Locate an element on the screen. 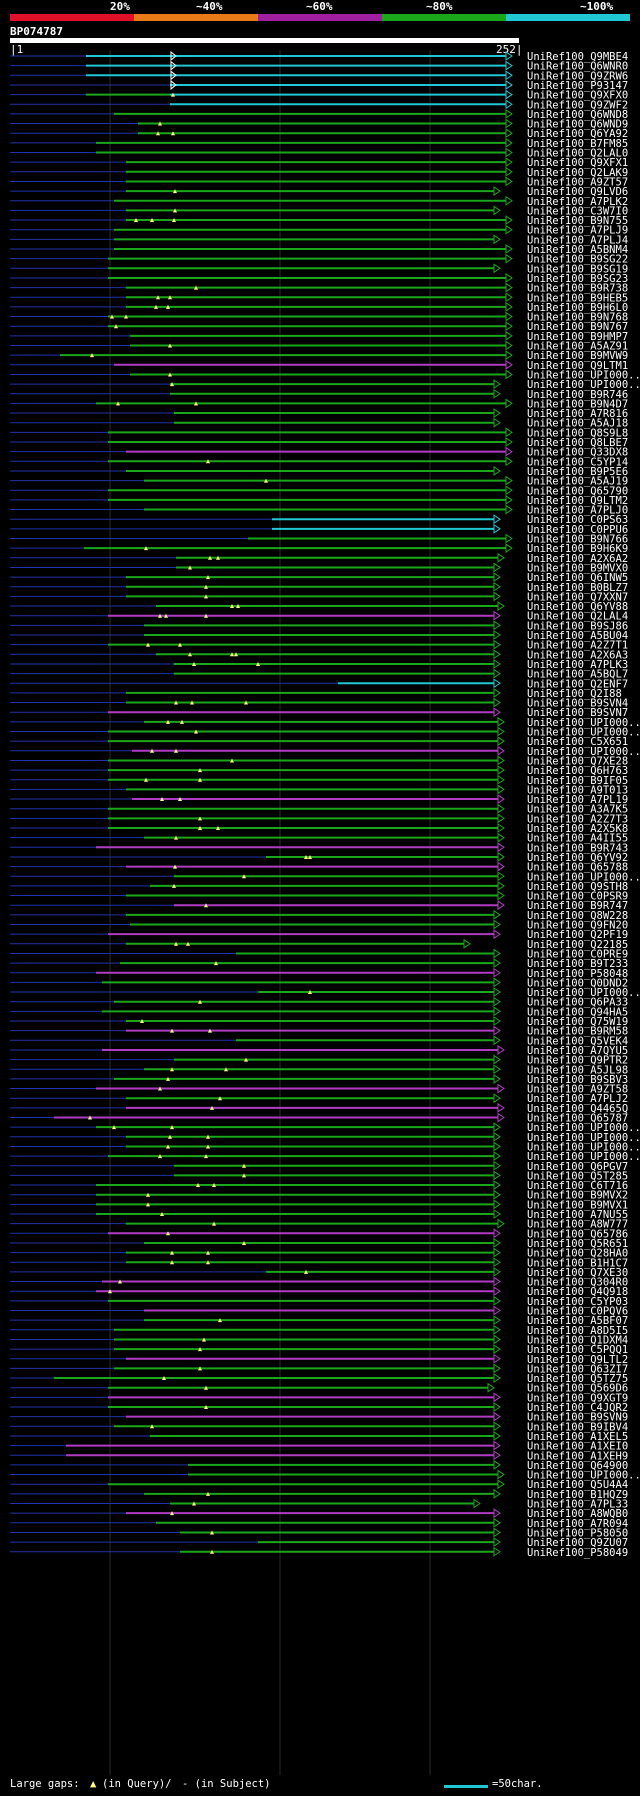 The image size is (640, 1796). hit-row: UniRef100_Q33DX8 is located at coordinates (319, 453).